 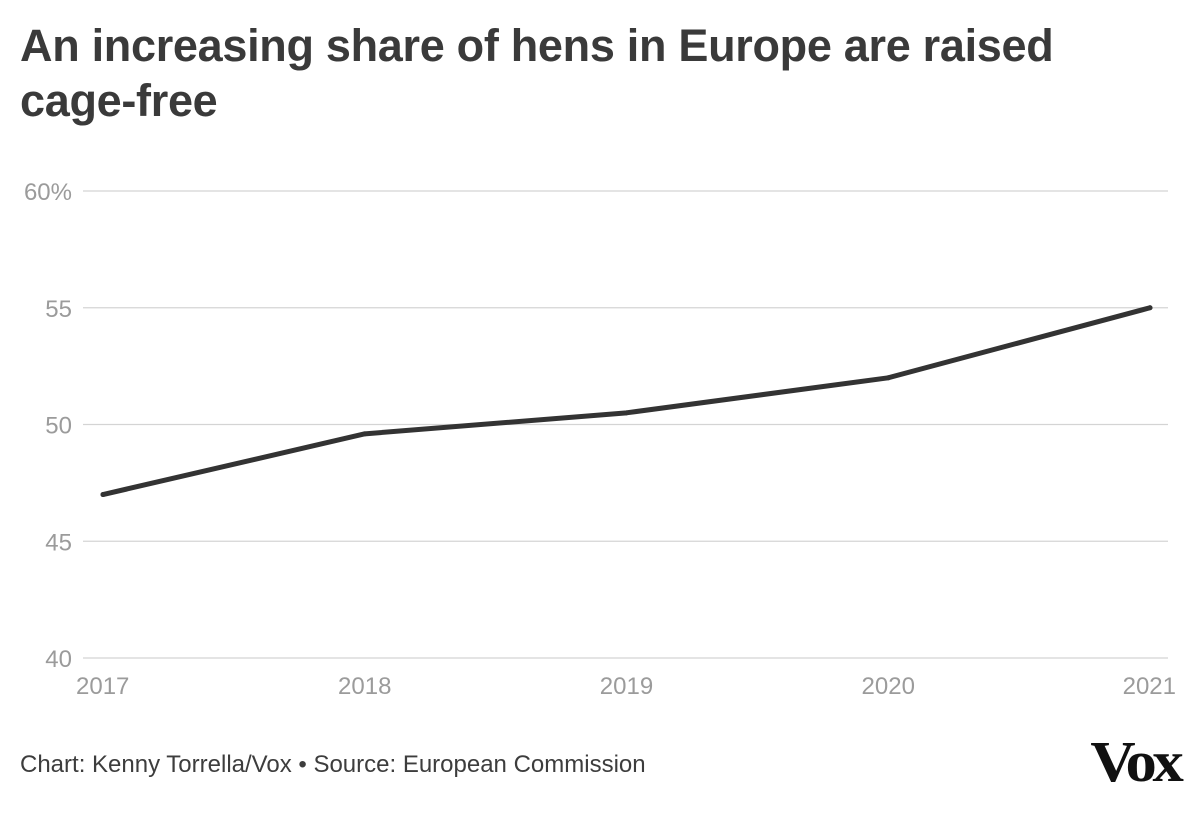 What do you see at coordinates (58, 309) in the screenshot?
I see `y-tick-label: 55` at bounding box center [58, 309].